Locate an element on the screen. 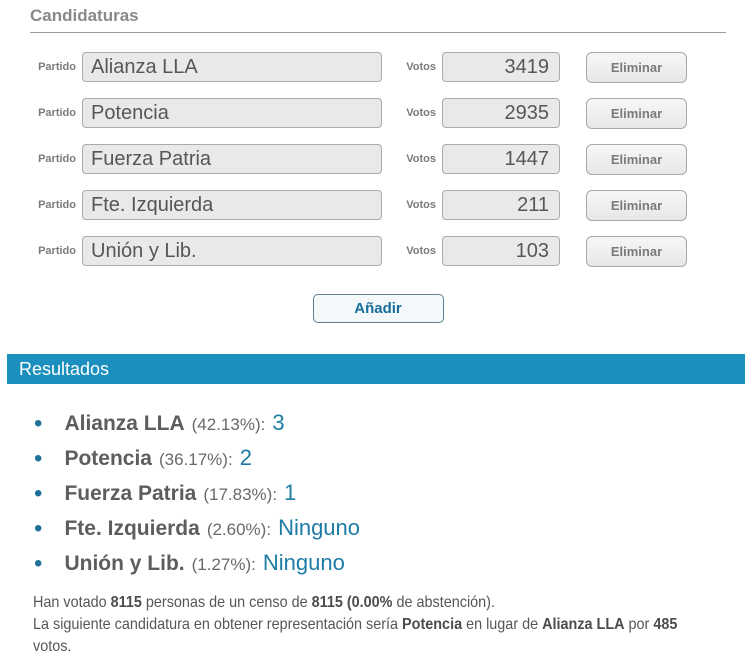 The image size is (756, 658). resultado-party-name: Fuerza Patria is located at coordinates (130, 493).